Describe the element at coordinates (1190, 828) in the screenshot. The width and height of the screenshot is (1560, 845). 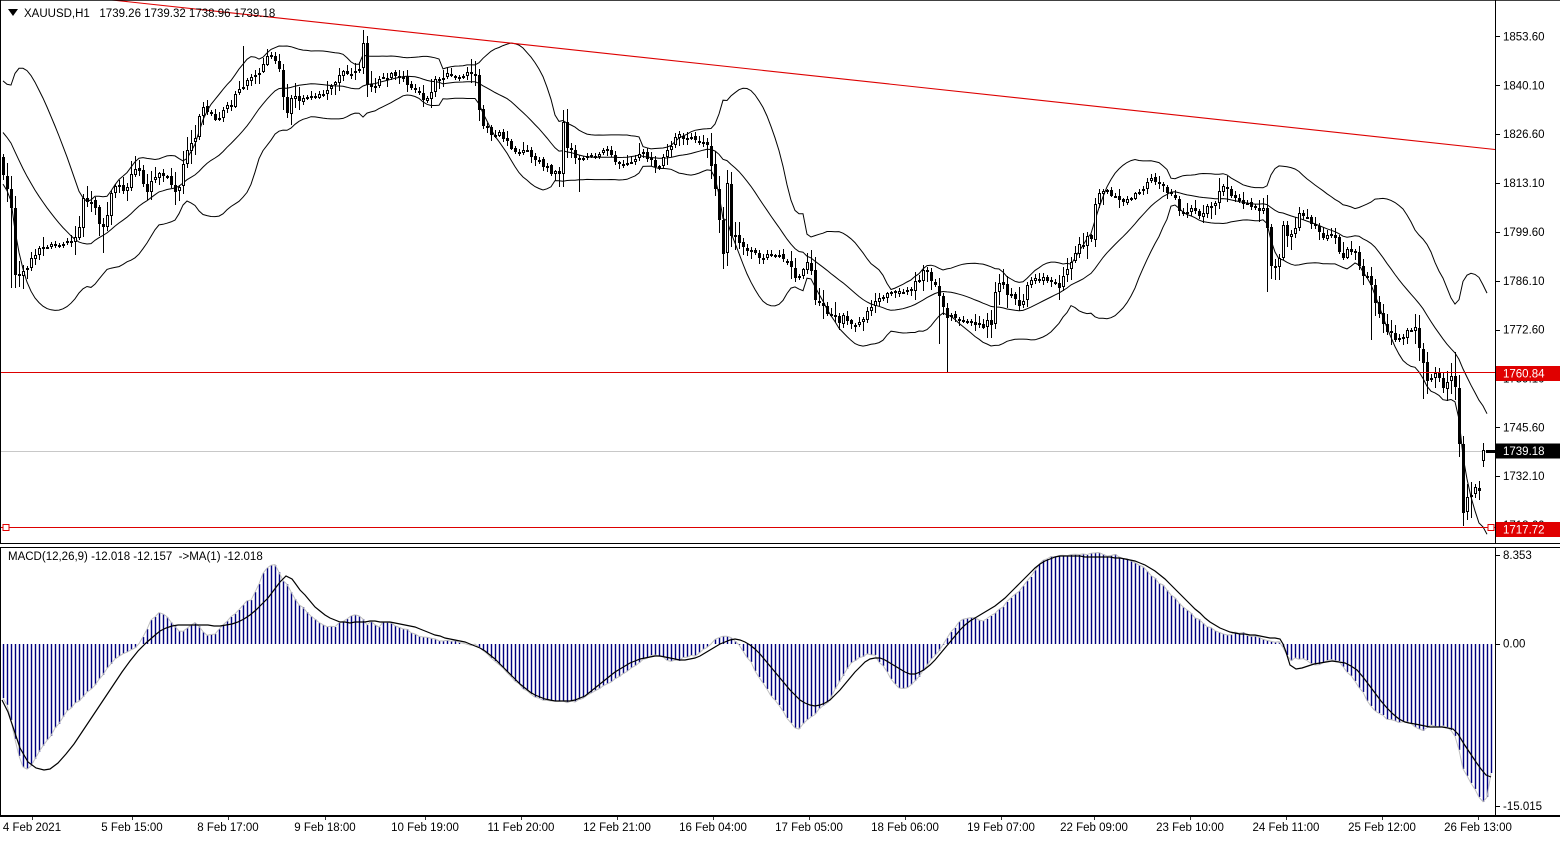
I see `svg-text: 23 Feb 10:00` at that location.